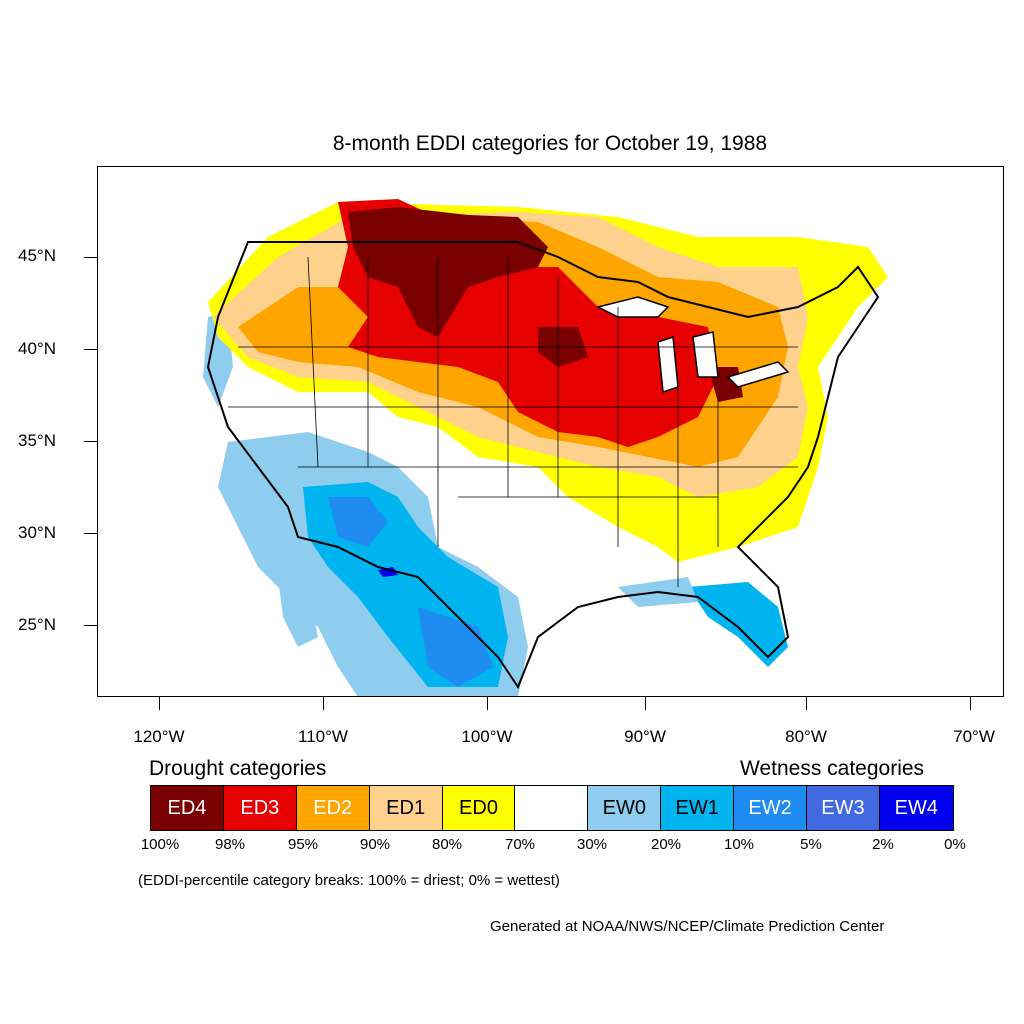 Image resolution: width=1024 pixels, height=1024 pixels. I want to click on lat-tick-35: 35°N, so click(37, 440).